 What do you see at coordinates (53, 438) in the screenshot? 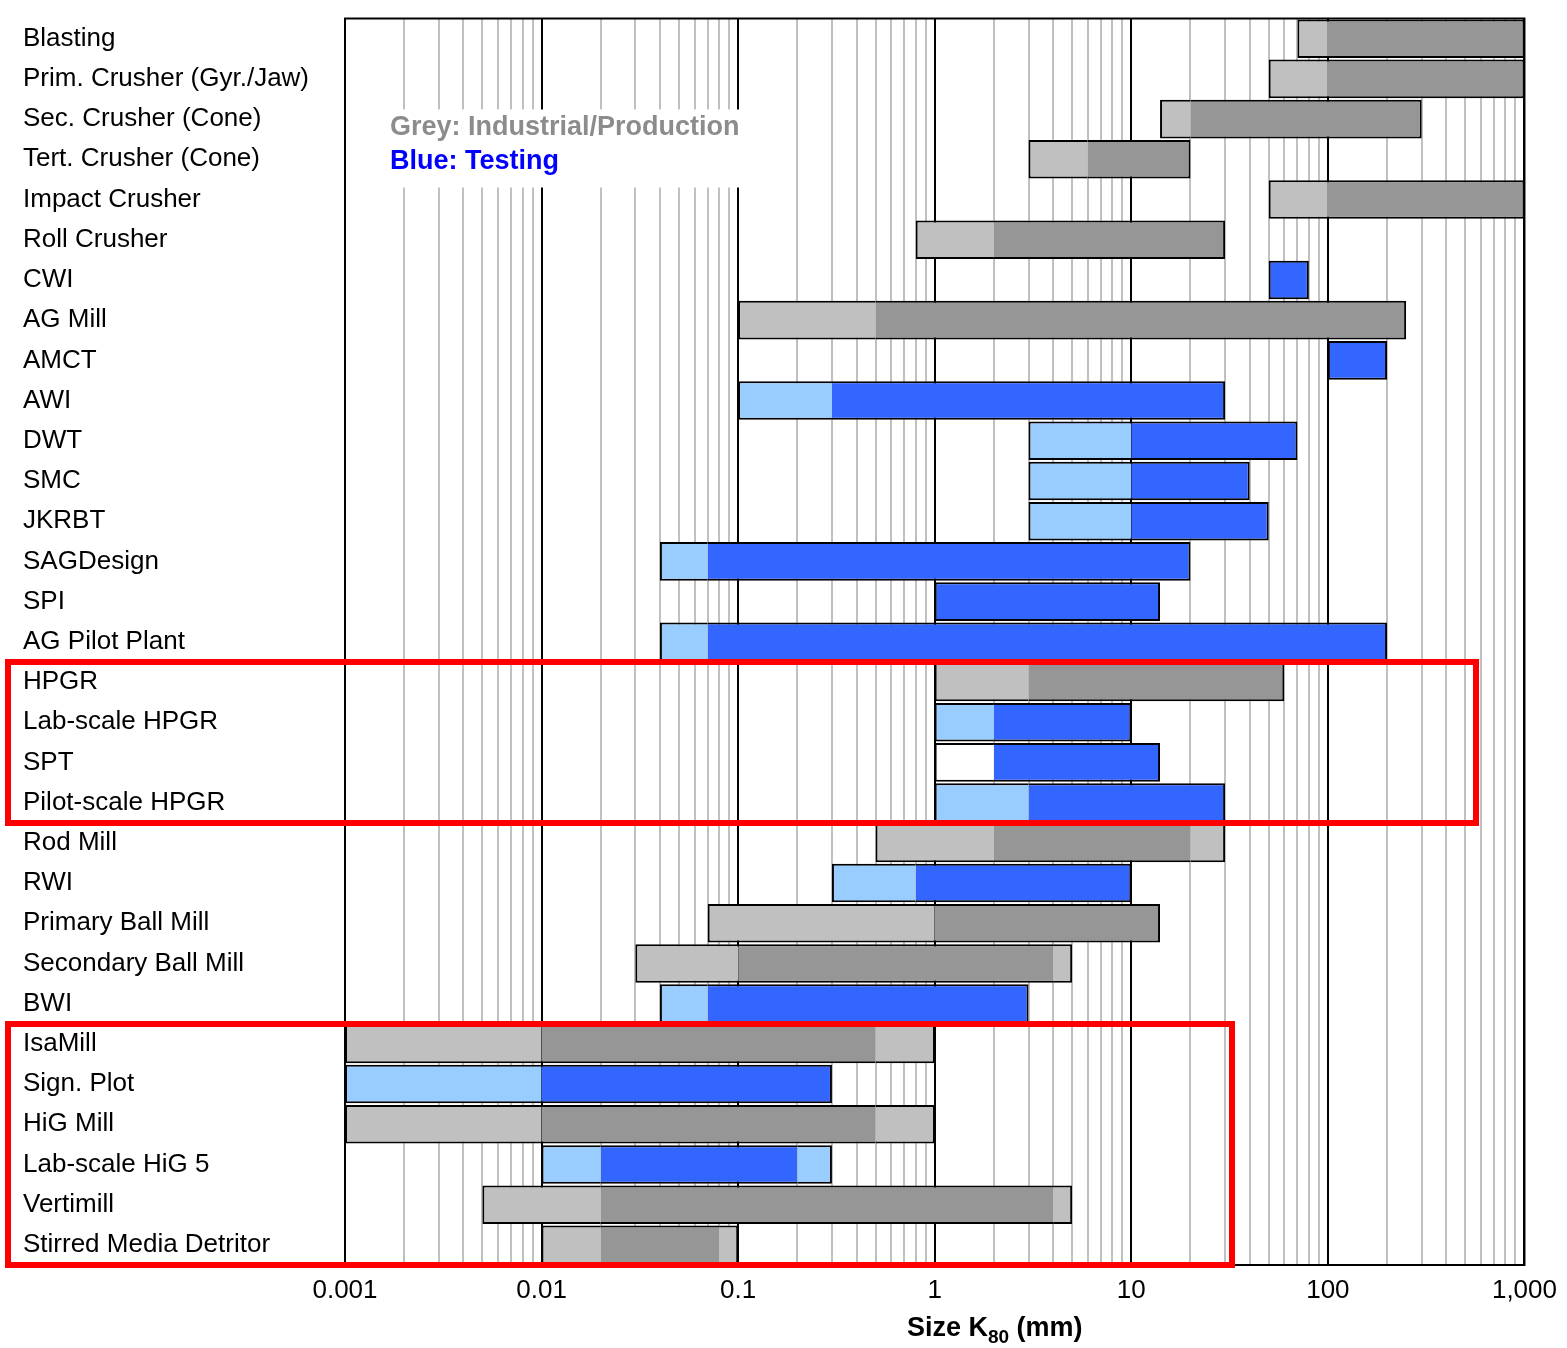
I see `y-tick-label: DWT` at bounding box center [53, 438].